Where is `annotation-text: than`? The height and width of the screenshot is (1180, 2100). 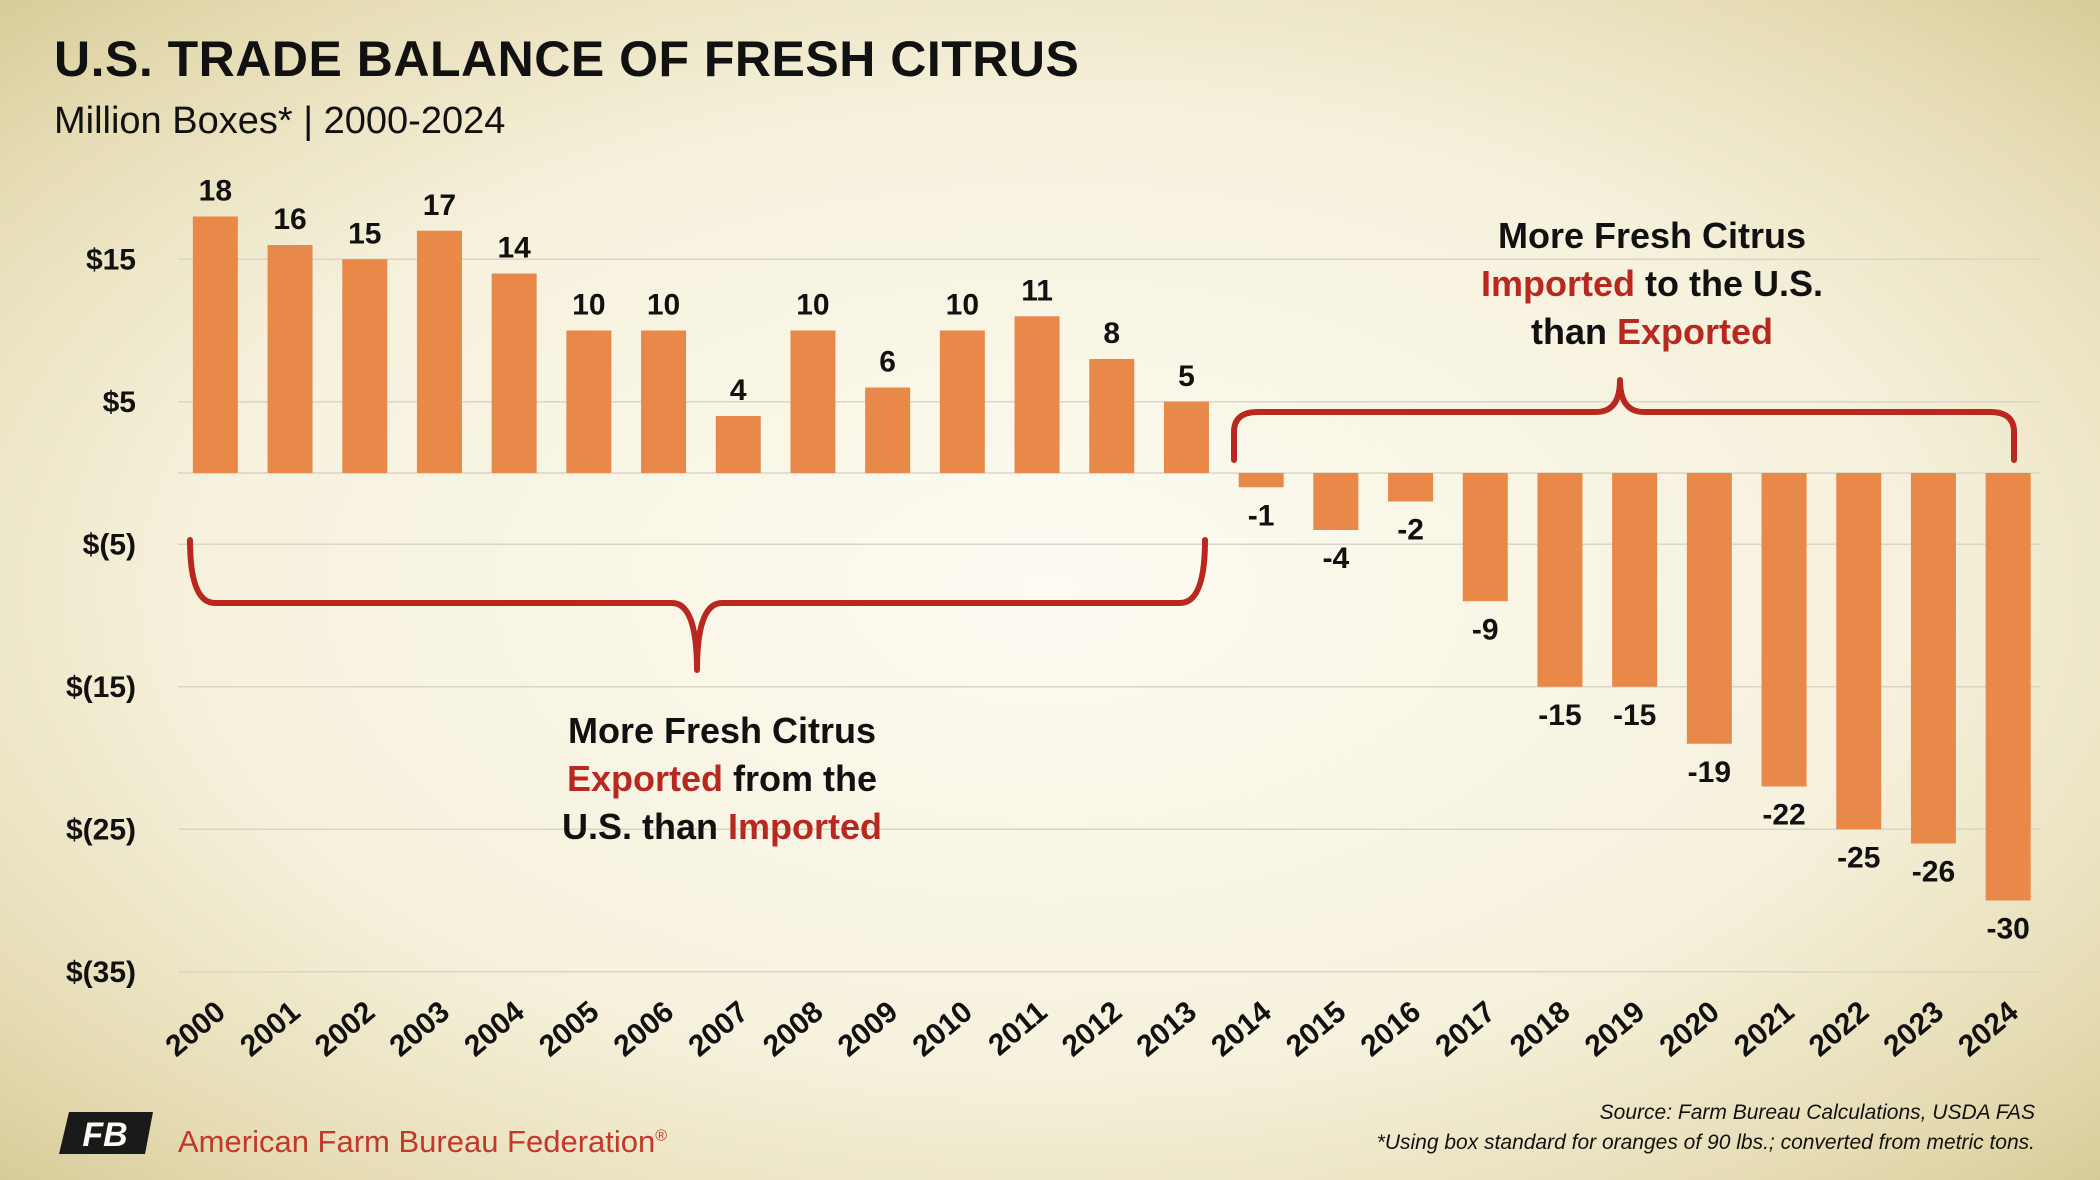
annotation-text: than is located at coordinates (1574, 331).